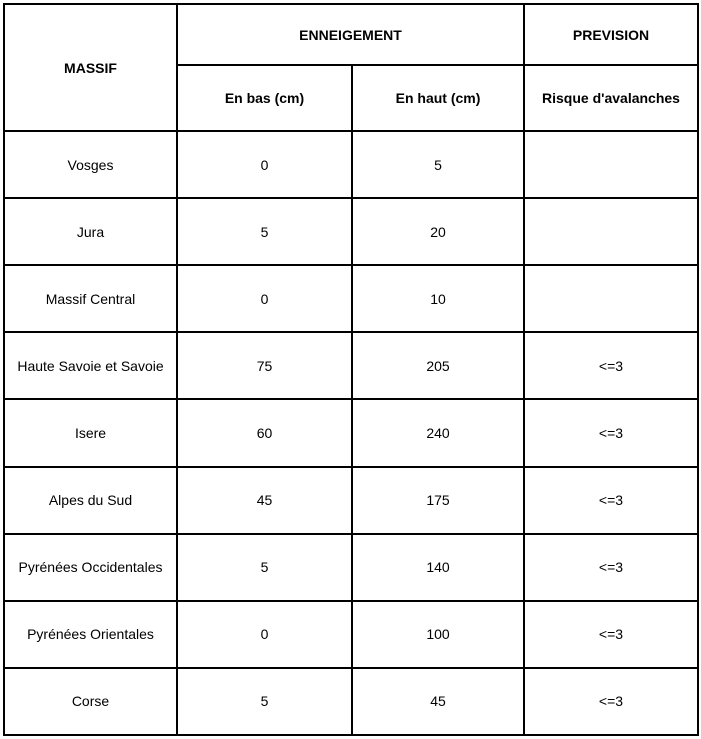 Image resolution: width=701 pixels, height=739 pixels. Describe the element at coordinates (438, 164) in the screenshot. I see `en-haut-cell: 5` at that location.